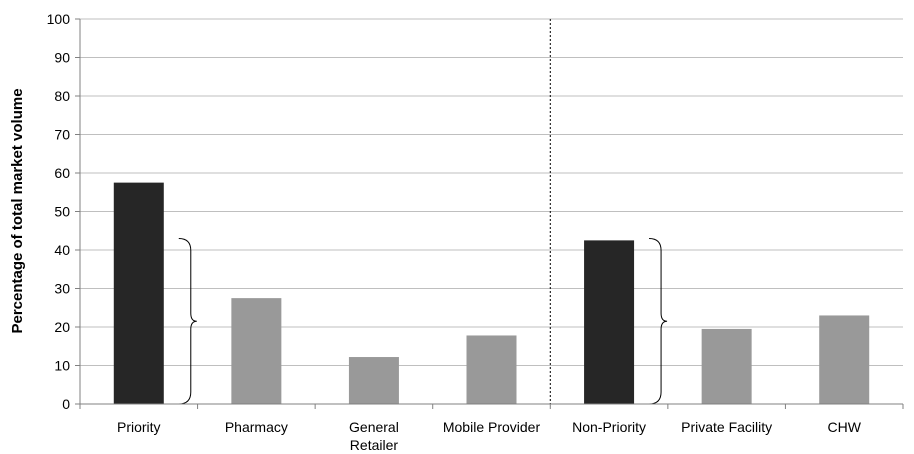  What do you see at coordinates (374, 436) in the screenshot?
I see `x-tick-label: General Retailer` at bounding box center [374, 436].